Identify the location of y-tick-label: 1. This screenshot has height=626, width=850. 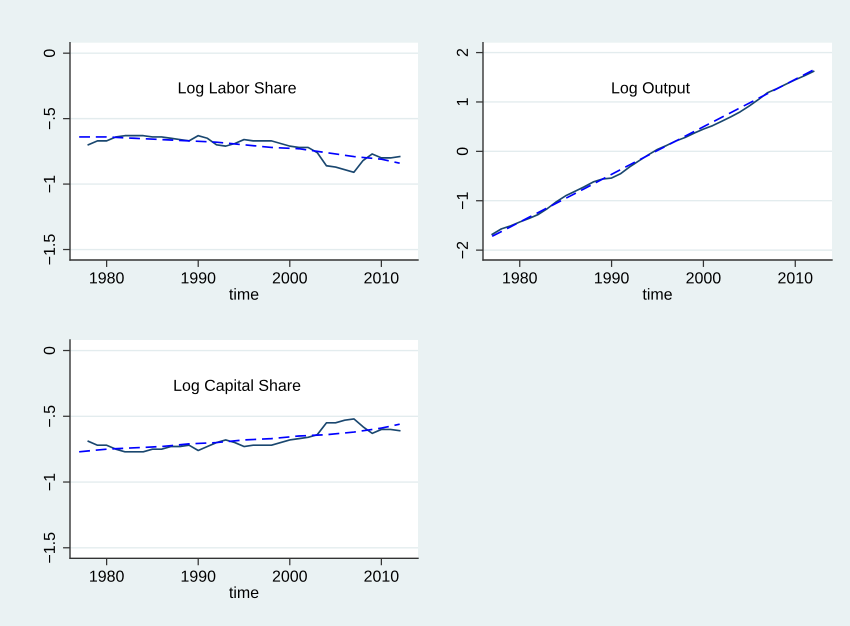
(462, 102).